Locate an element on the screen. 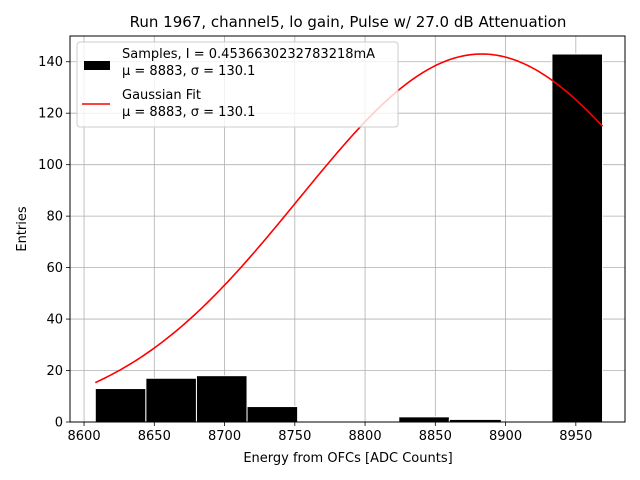  x-tick-label: 8700 is located at coordinates (224, 436).